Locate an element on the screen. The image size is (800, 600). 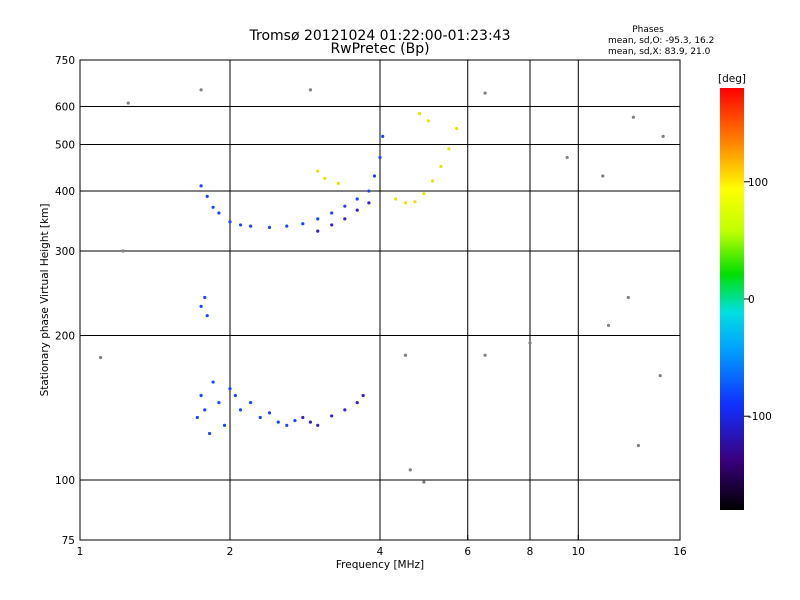
colorbar-ticks: 100 0 -100 is located at coordinates (758, 300).